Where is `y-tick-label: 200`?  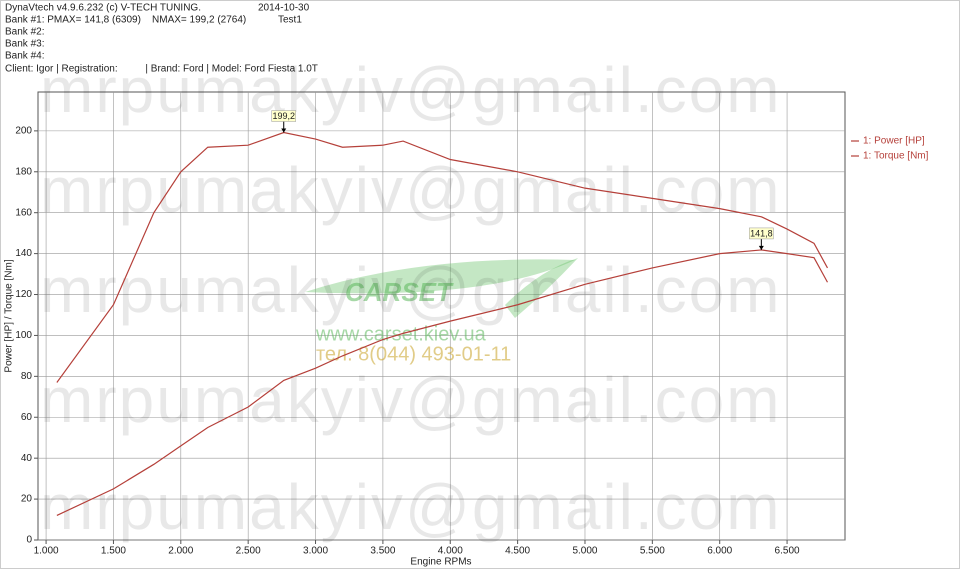
y-tick-label: 200 is located at coordinates (23, 131).